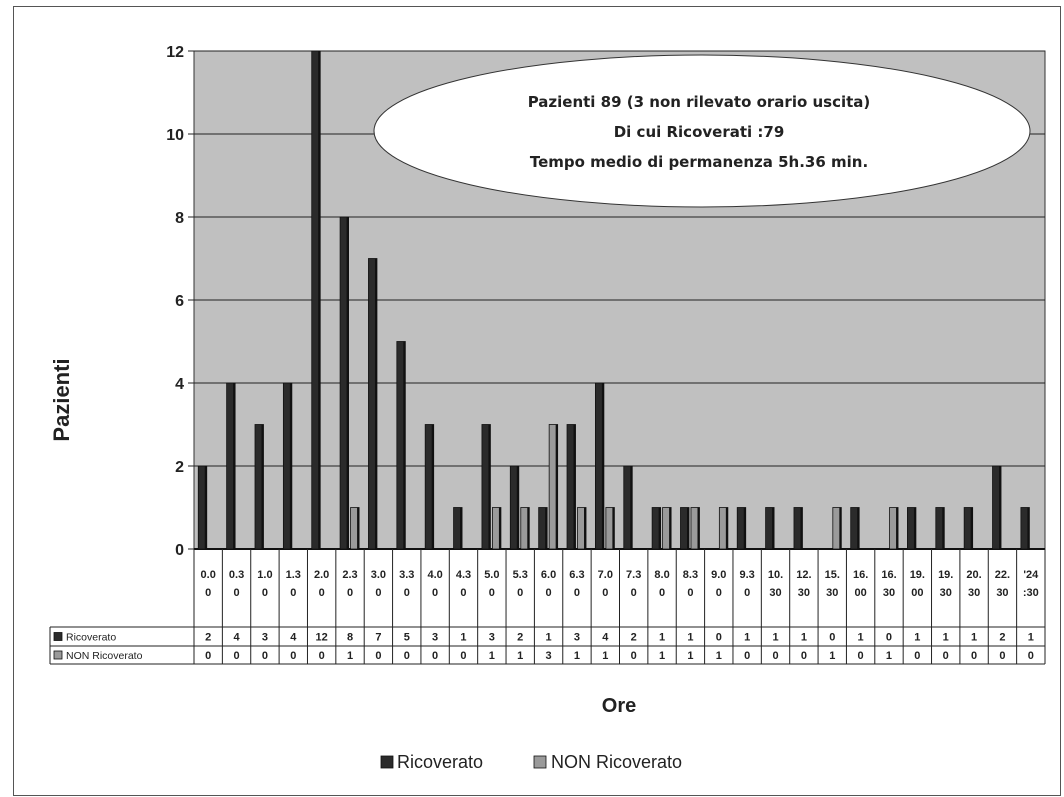 Image resolution: width=1064 pixels, height=797 pixels. Describe the element at coordinates (699, 162) in the screenshot. I see `annotation-line: Tempo medio di permanenza 5h.36 min.` at that location.